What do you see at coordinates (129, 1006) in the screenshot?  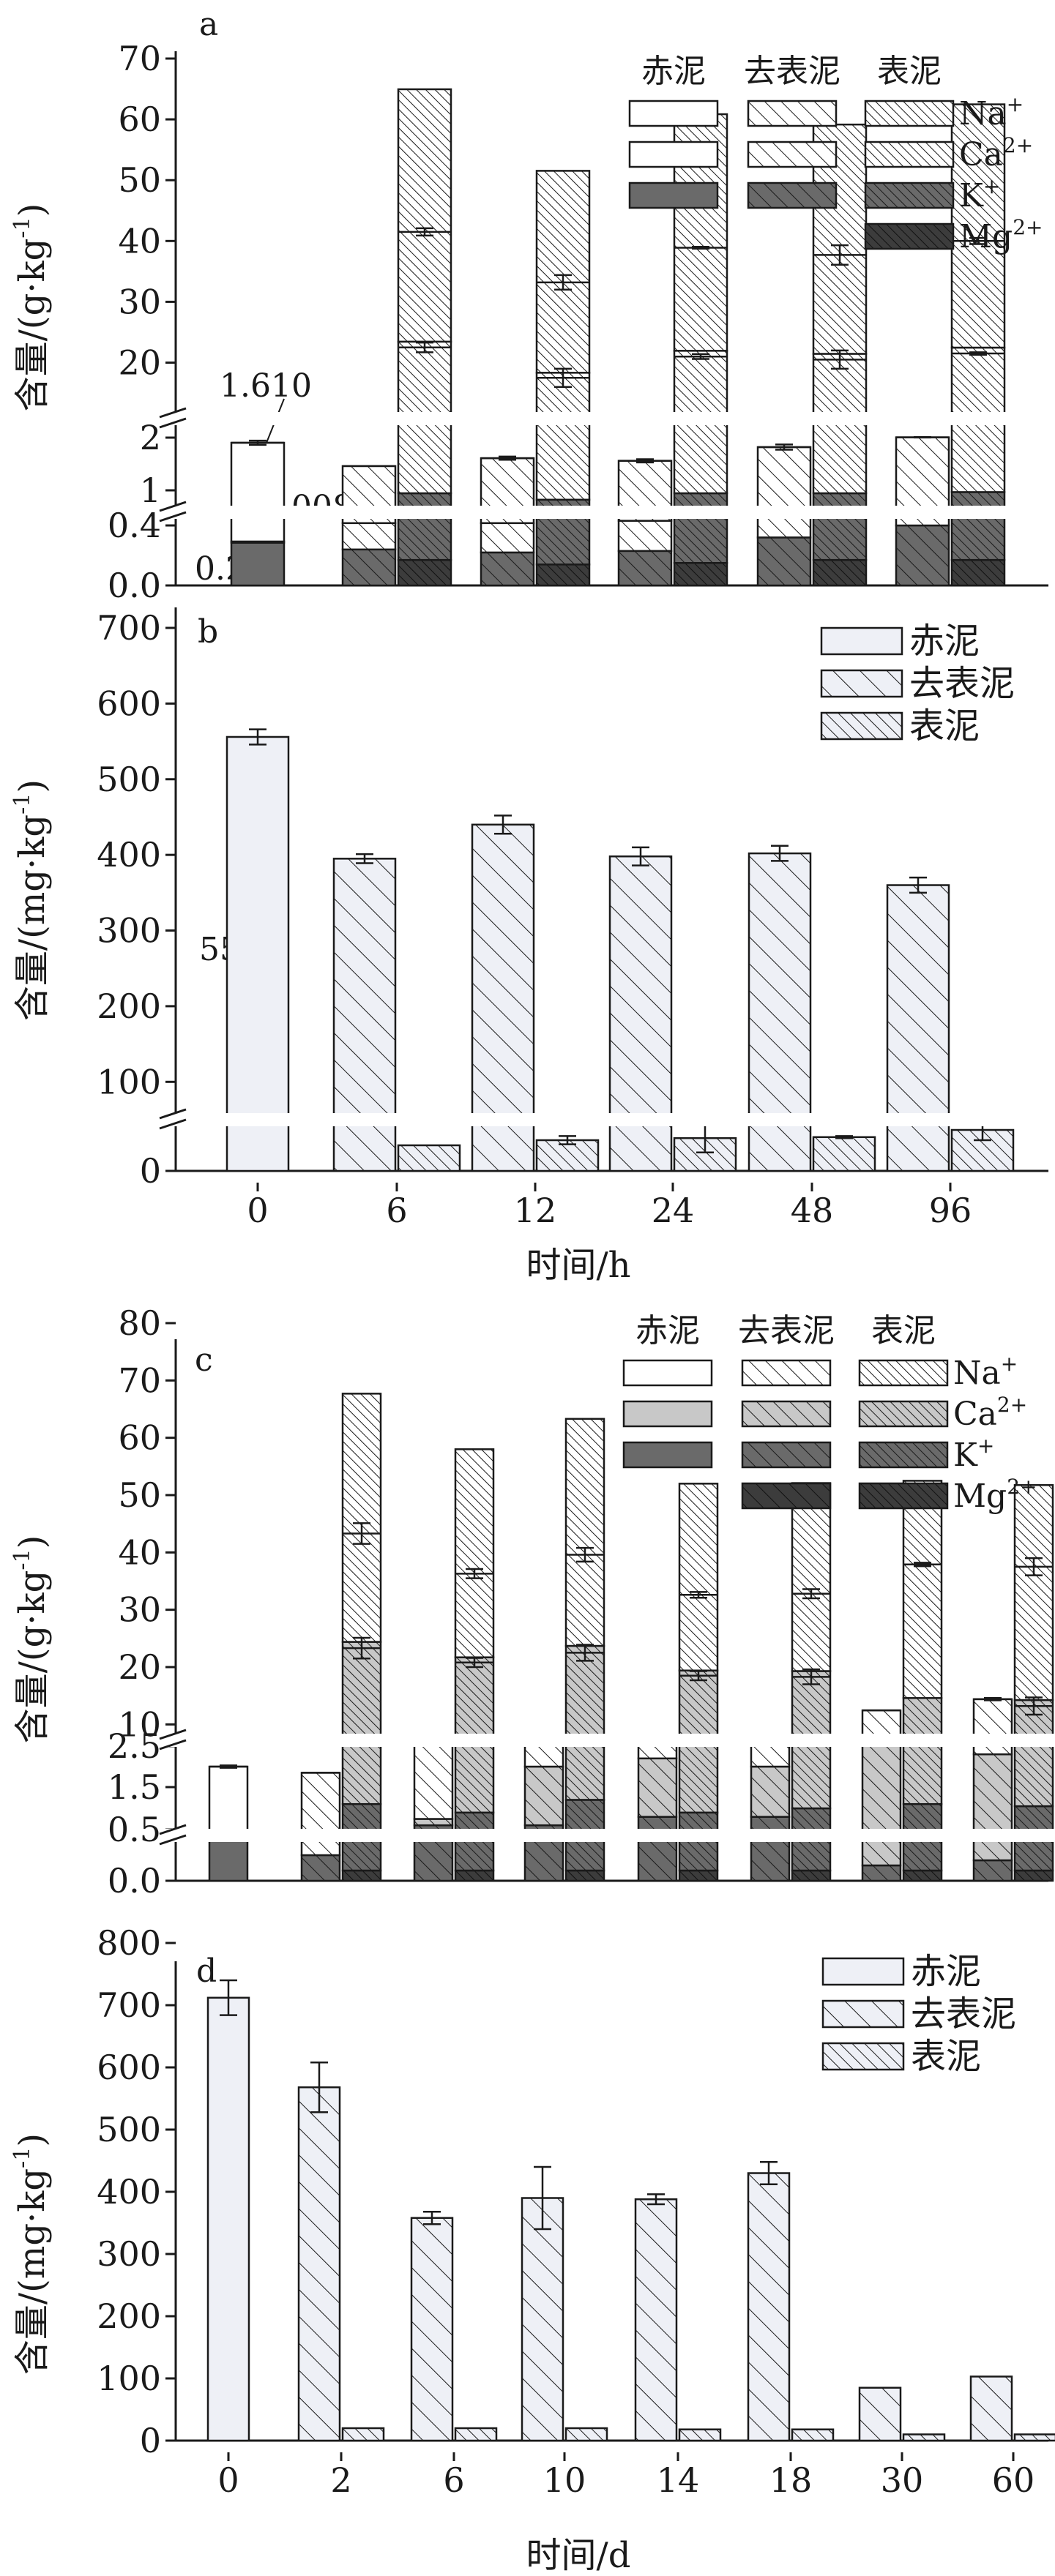 I see `panel-b-y-tick-label: 200` at bounding box center [129, 1006].